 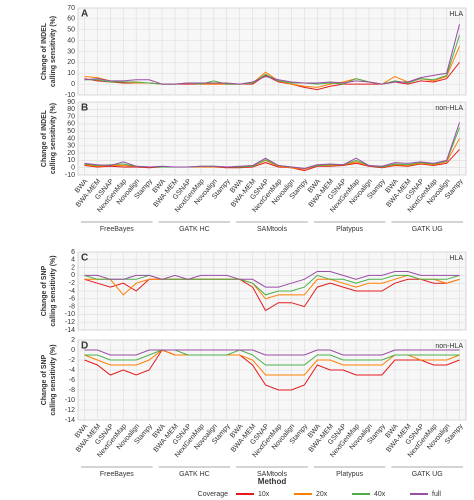 What do you see at coordinates (71, 102) in the screenshot?
I see `y-tick-label: 90` at bounding box center [71, 102].